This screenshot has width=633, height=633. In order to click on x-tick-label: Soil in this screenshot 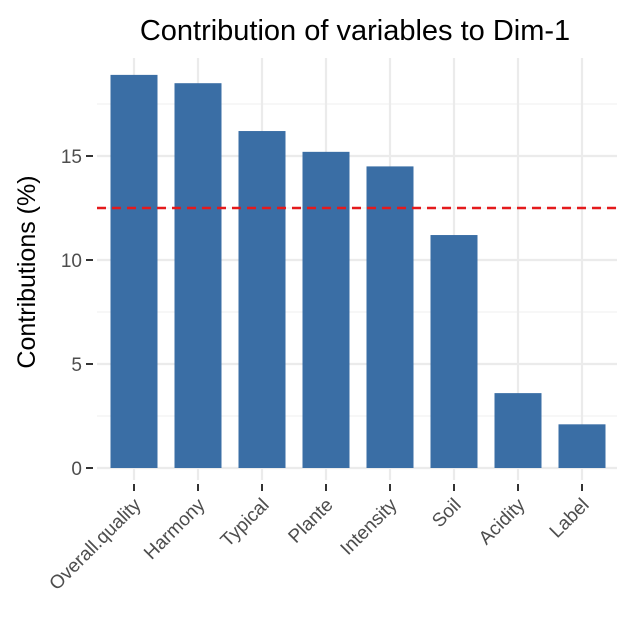, I will do `click(446, 513)`.